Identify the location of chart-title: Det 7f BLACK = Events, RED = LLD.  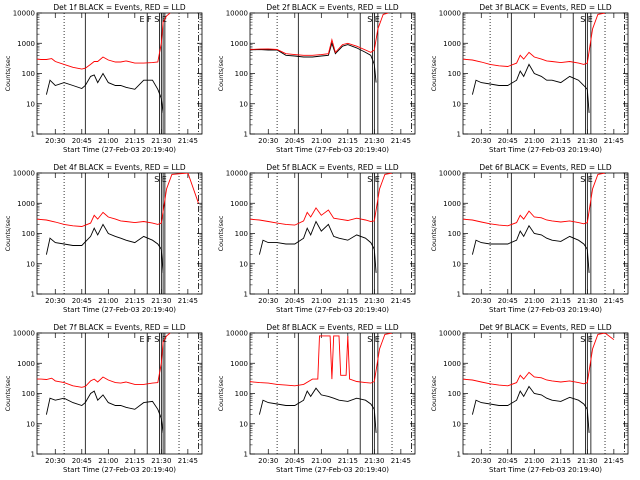
(119, 327).